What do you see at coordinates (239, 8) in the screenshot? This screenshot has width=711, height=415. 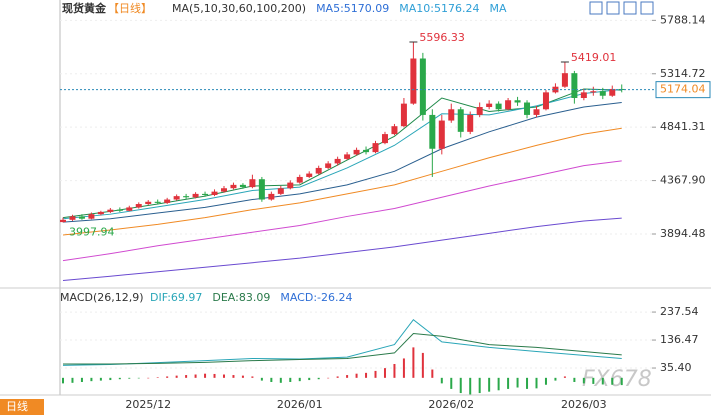 I see `legend-entry: MA(5,10,30,60,100,200)` at bounding box center [239, 8].